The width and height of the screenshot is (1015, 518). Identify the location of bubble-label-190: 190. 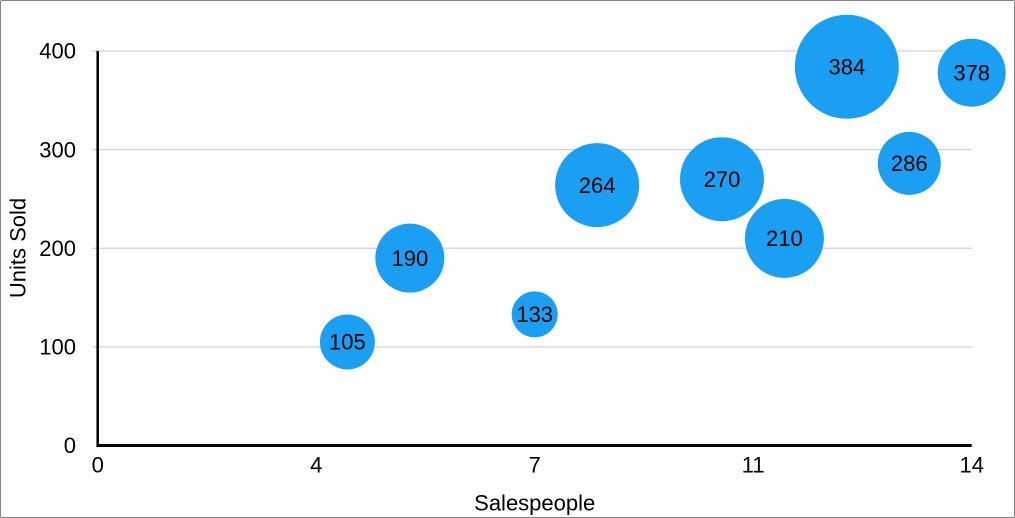
(409, 258).